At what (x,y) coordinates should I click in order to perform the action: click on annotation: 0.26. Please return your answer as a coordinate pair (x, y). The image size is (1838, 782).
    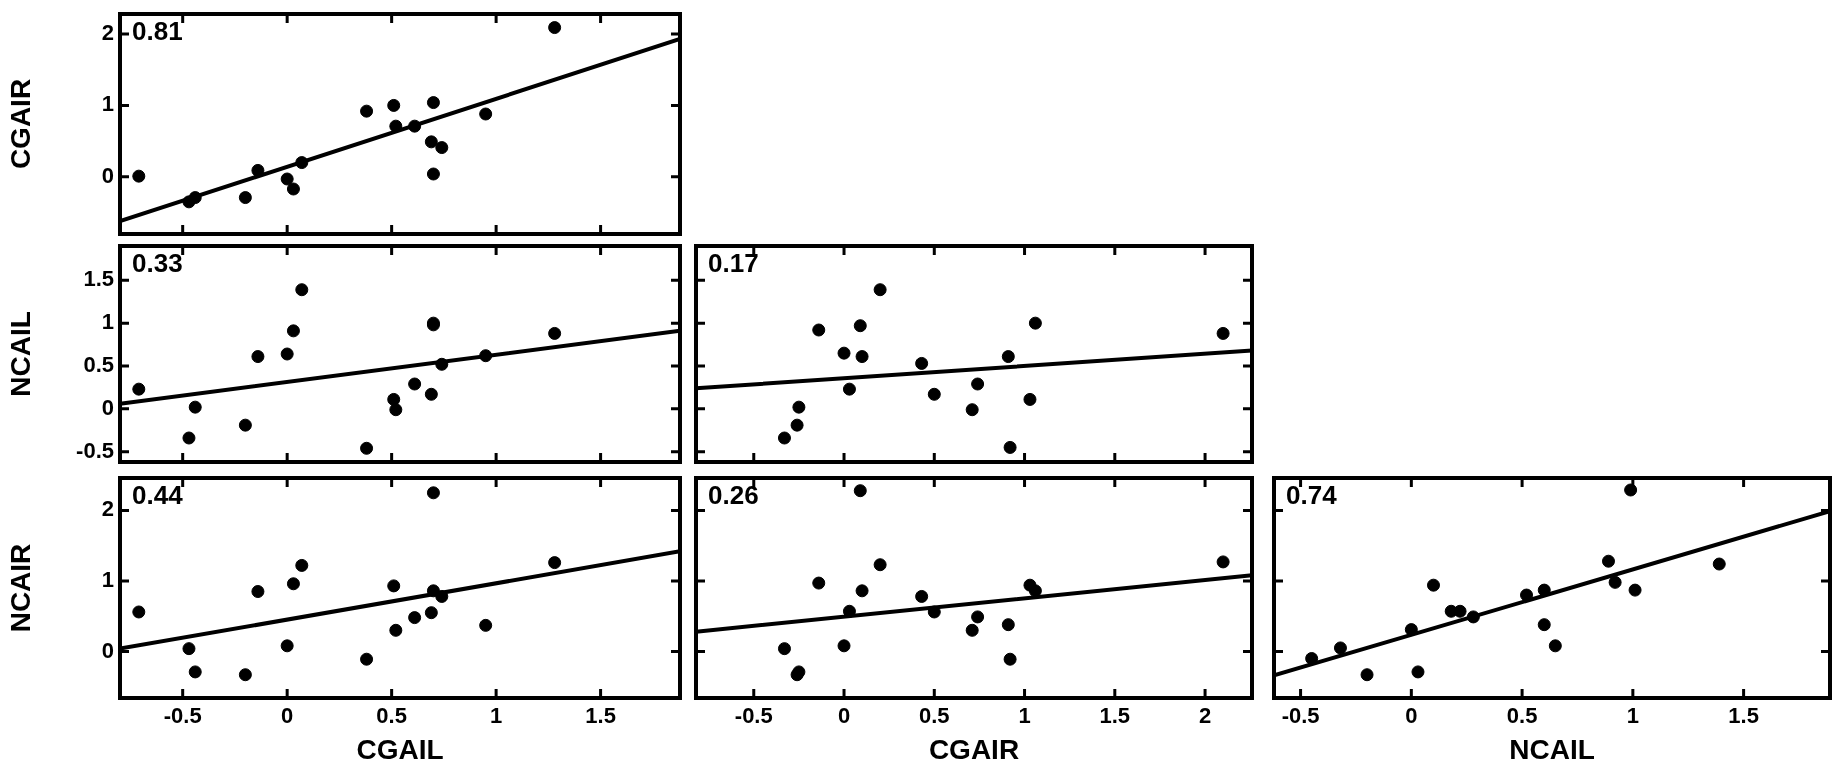
    Looking at the image, I should click on (733, 495).